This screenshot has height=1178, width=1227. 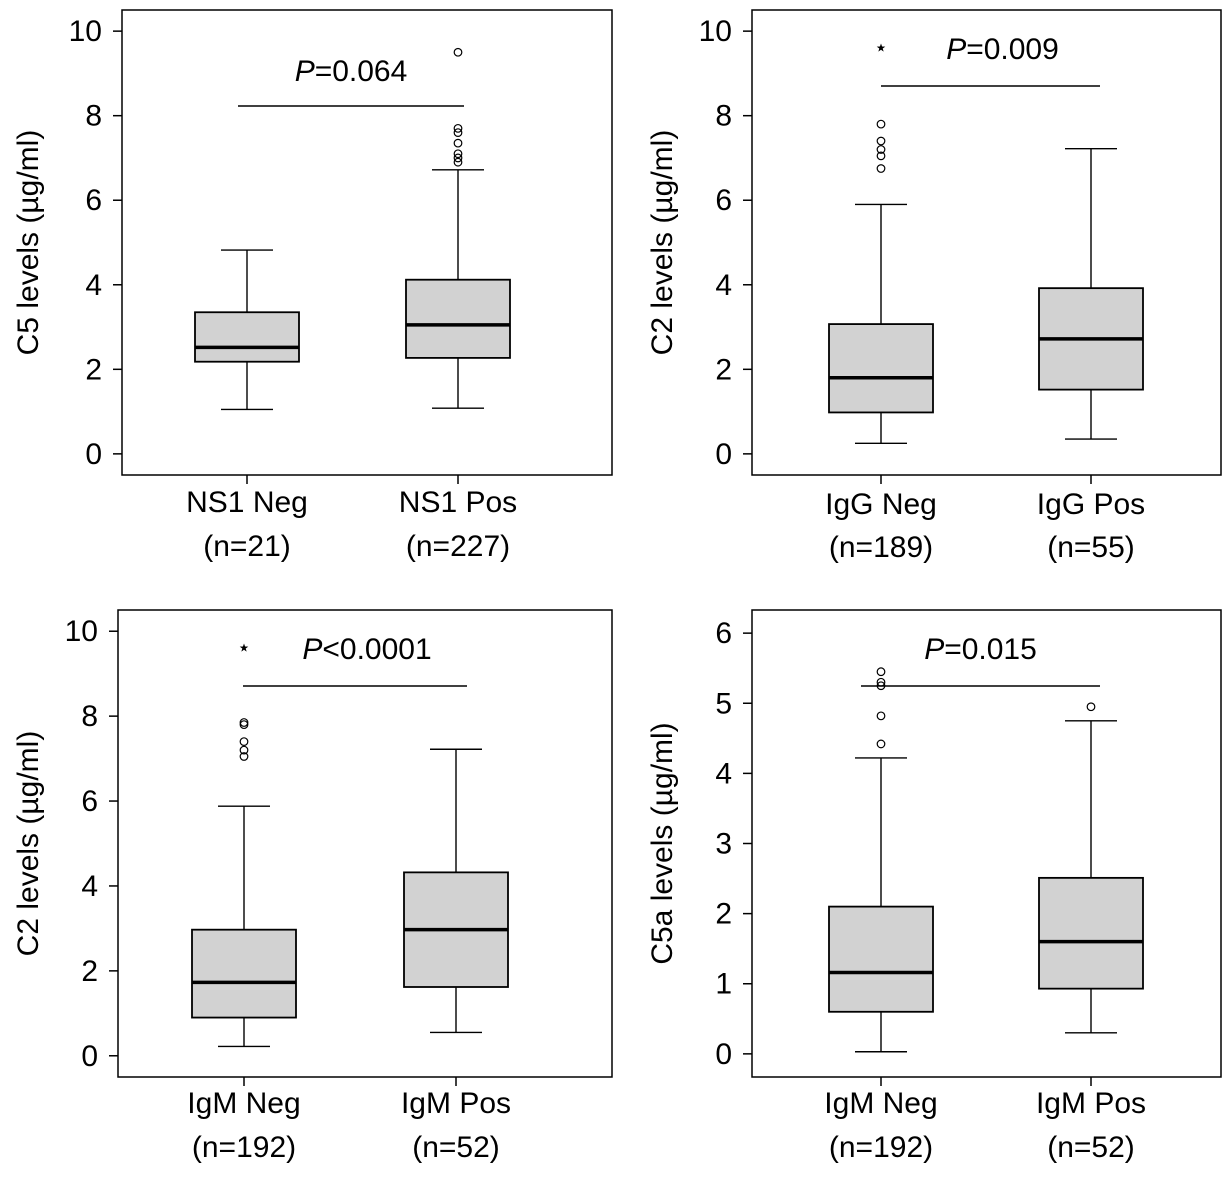 I want to click on p-value-label: P=0.015, so click(x=980, y=649).